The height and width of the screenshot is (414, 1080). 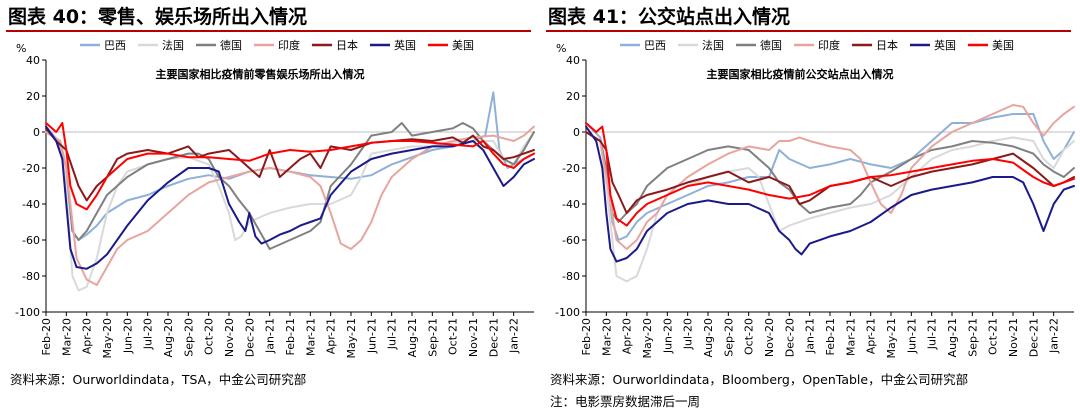 I want to click on chart-title: 图表 40：零售、娱乐场所出入情况, so click(x=158, y=17).